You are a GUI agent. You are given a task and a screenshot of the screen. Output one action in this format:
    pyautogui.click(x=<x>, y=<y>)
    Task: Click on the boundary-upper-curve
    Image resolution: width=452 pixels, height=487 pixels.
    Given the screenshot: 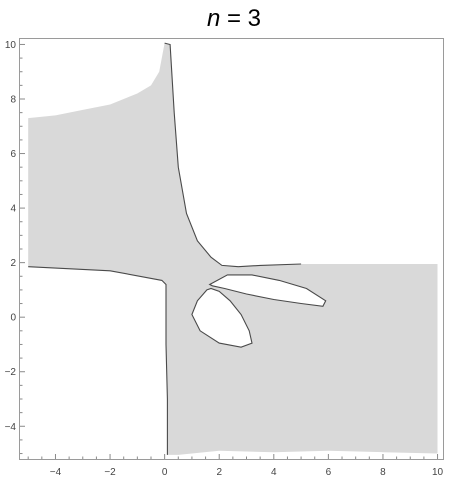 What is the action you would take?
    pyautogui.click(x=233, y=155)
    